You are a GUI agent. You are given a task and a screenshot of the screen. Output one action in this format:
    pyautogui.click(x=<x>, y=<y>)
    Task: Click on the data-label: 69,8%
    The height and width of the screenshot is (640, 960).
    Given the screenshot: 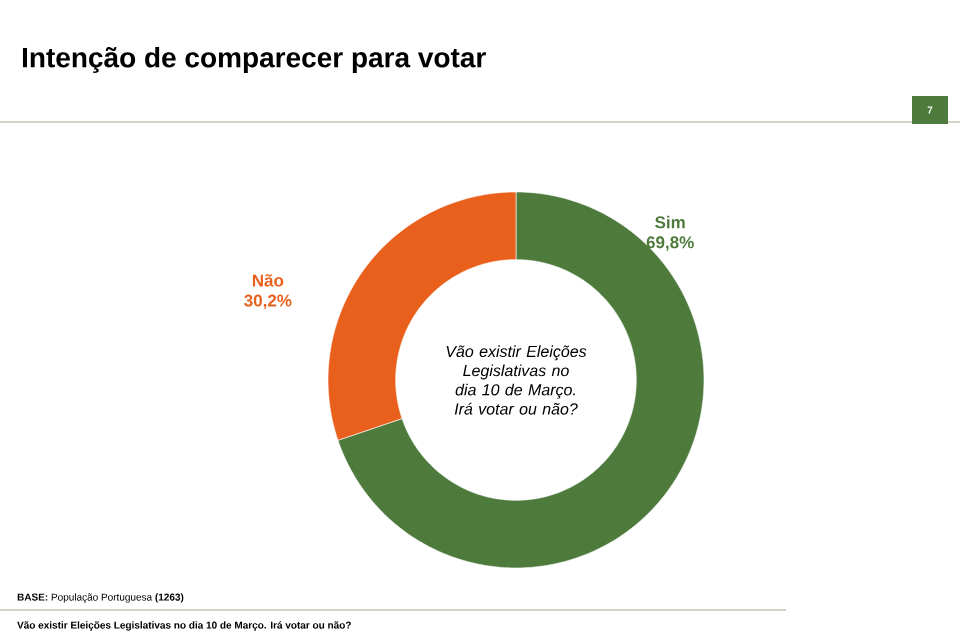 What is the action you would take?
    pyautogui.click(x=670, y=243)
    